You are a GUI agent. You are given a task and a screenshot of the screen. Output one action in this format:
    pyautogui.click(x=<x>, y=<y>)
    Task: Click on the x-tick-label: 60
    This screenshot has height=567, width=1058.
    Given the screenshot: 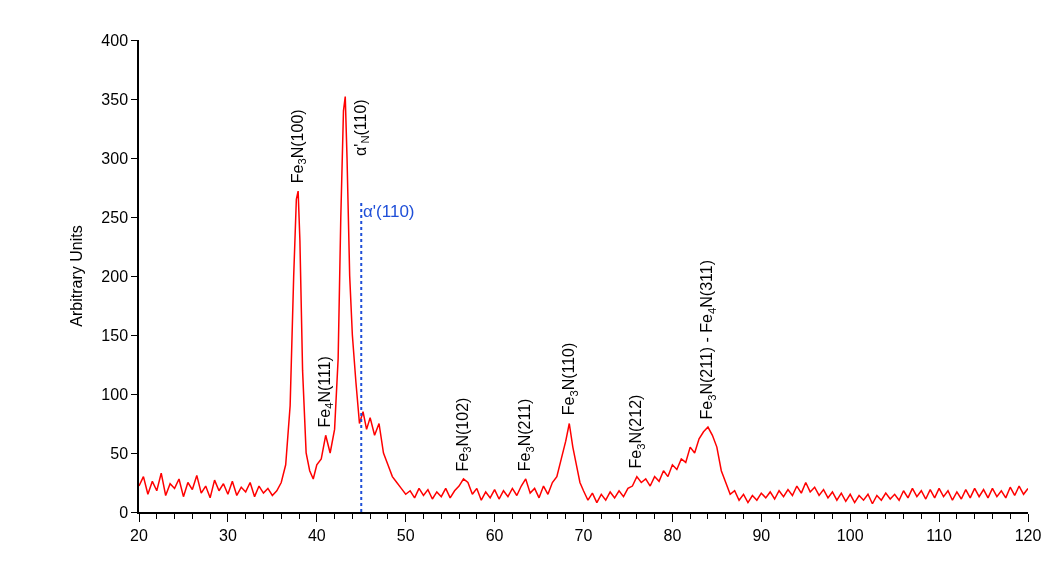 What is the action you would take?
    pyautogui.click(x=494, y=535)
    